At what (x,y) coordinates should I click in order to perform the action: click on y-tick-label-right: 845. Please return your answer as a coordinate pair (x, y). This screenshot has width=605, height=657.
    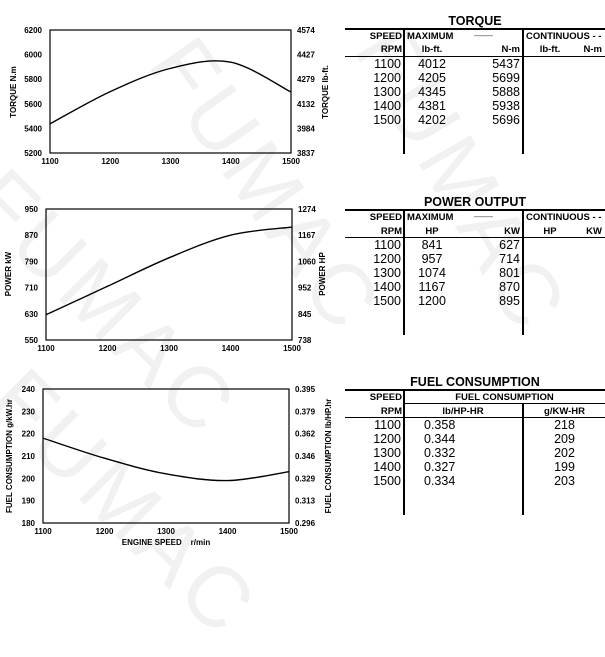
    Looking at the image, I should click on (305, 314).